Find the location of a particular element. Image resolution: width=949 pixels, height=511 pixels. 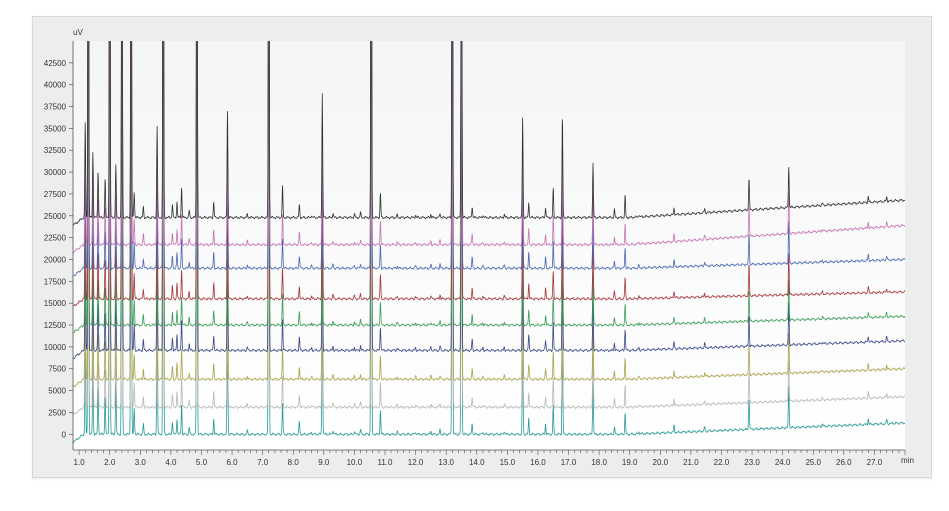

y-tick-label: 2500 is located at coordinates (57, 412).